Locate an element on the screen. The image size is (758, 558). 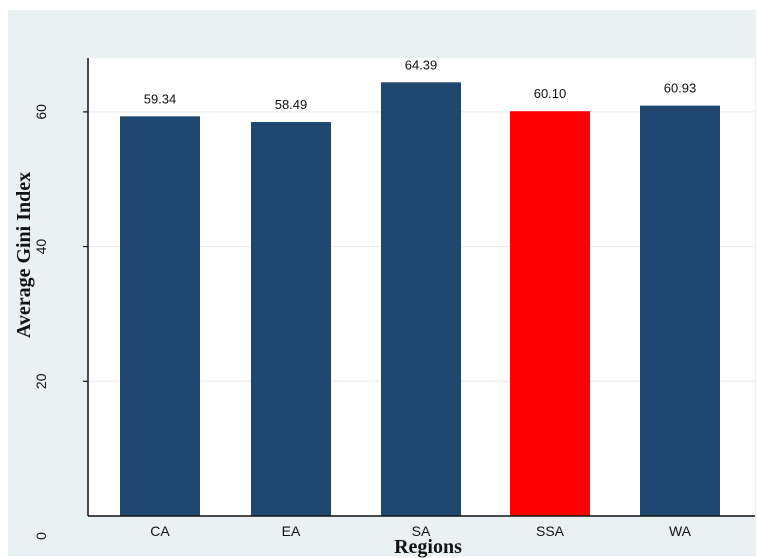
value-label: 60.93 is located at coordinates (680, 88).